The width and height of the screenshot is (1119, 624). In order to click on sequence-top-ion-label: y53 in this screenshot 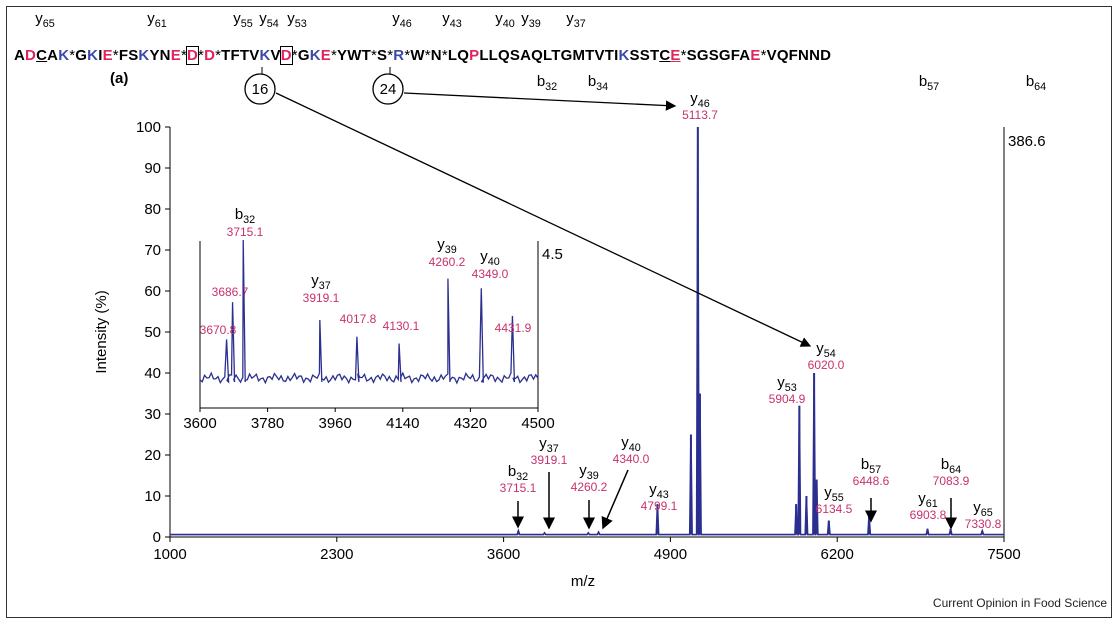, I will do `click(297, 20)`.